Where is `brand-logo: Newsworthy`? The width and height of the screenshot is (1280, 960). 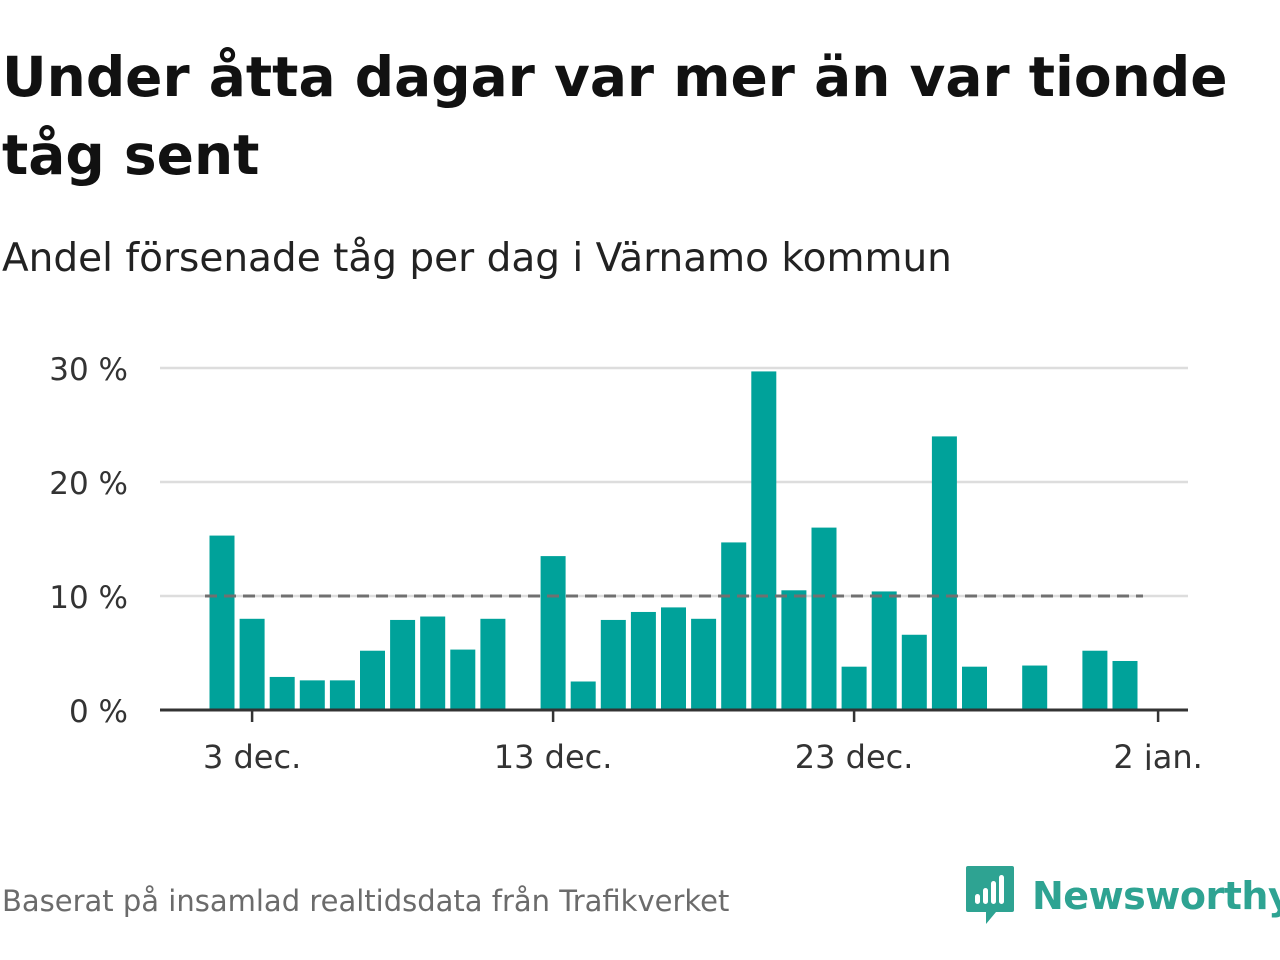 brand-logo: Newsworthy is located at coordinates (1122, 896).